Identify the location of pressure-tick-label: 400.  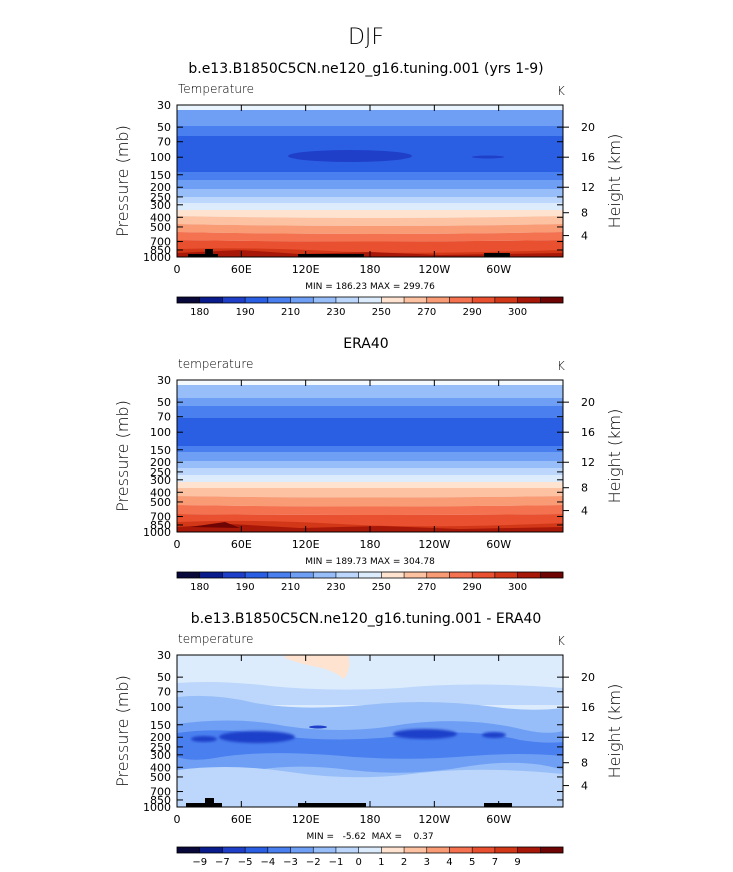
(160, 492).